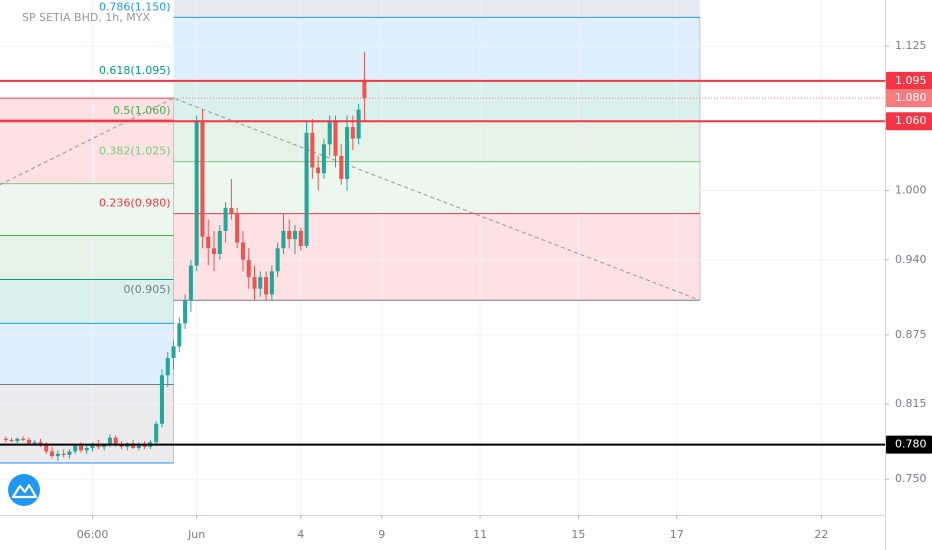  I want to click on price-label: 0.780, so click(911, 444).